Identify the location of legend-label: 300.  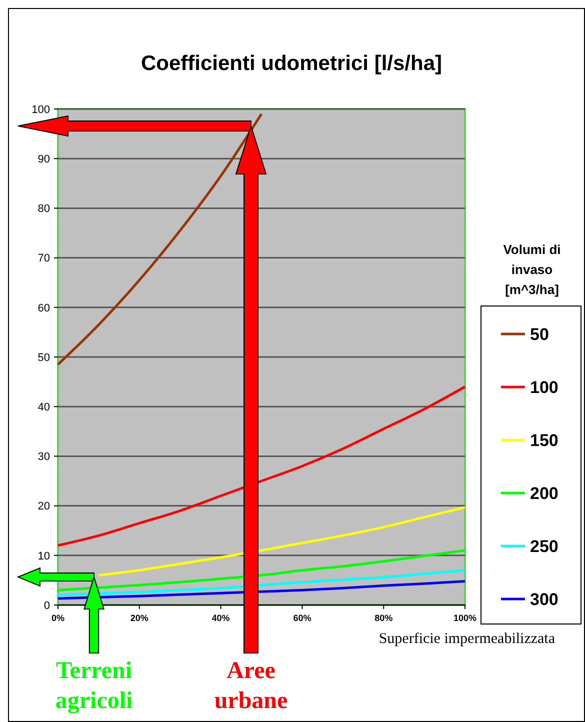
(544, 599).